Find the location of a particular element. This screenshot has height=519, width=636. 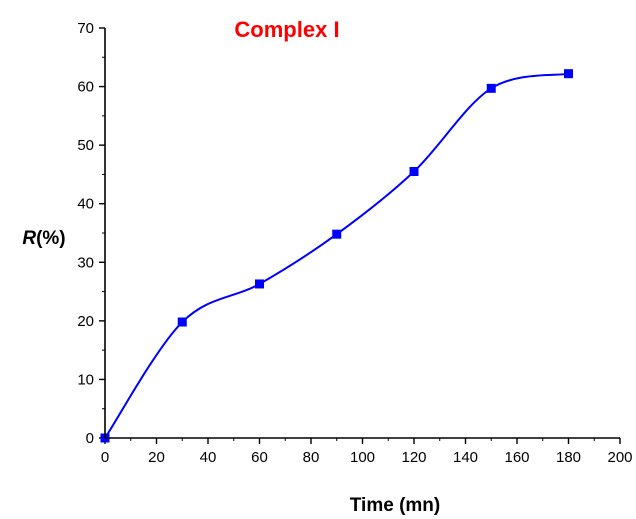

y-tick-label: 50 is located at coordinates (85, 145).